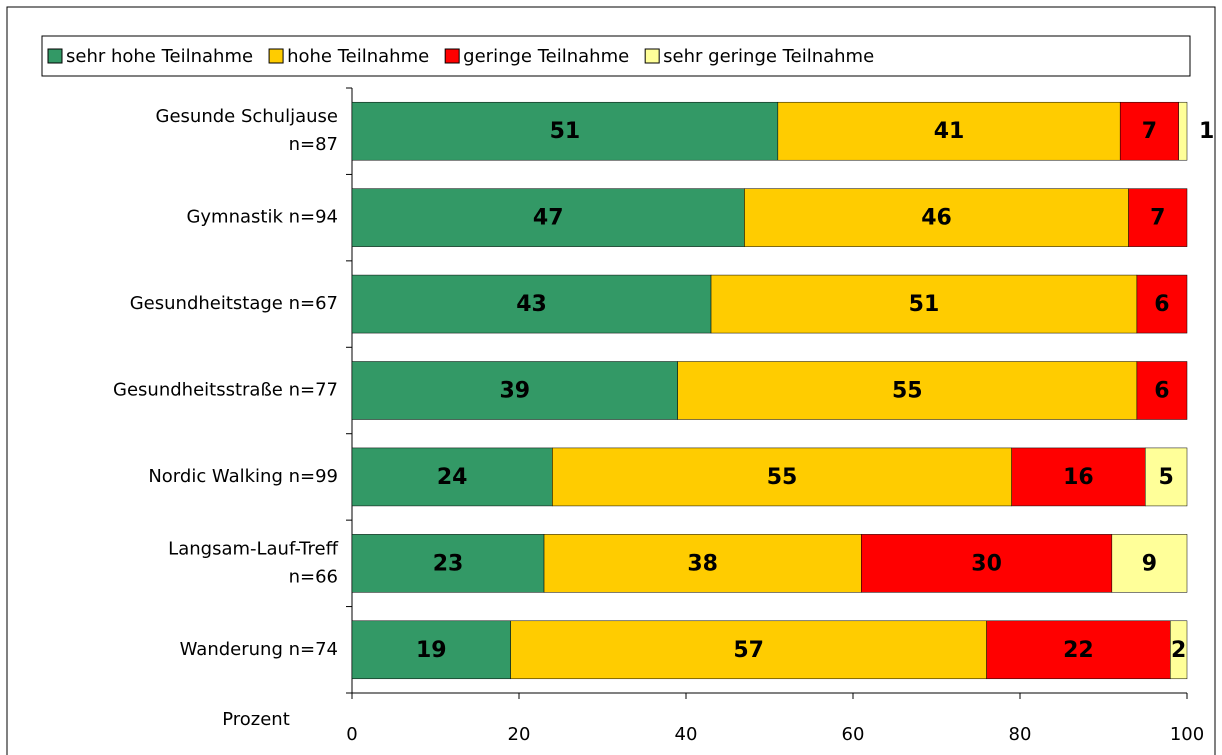  I want to click on legend-label: hohe Teilnahme, so click(358, 56).